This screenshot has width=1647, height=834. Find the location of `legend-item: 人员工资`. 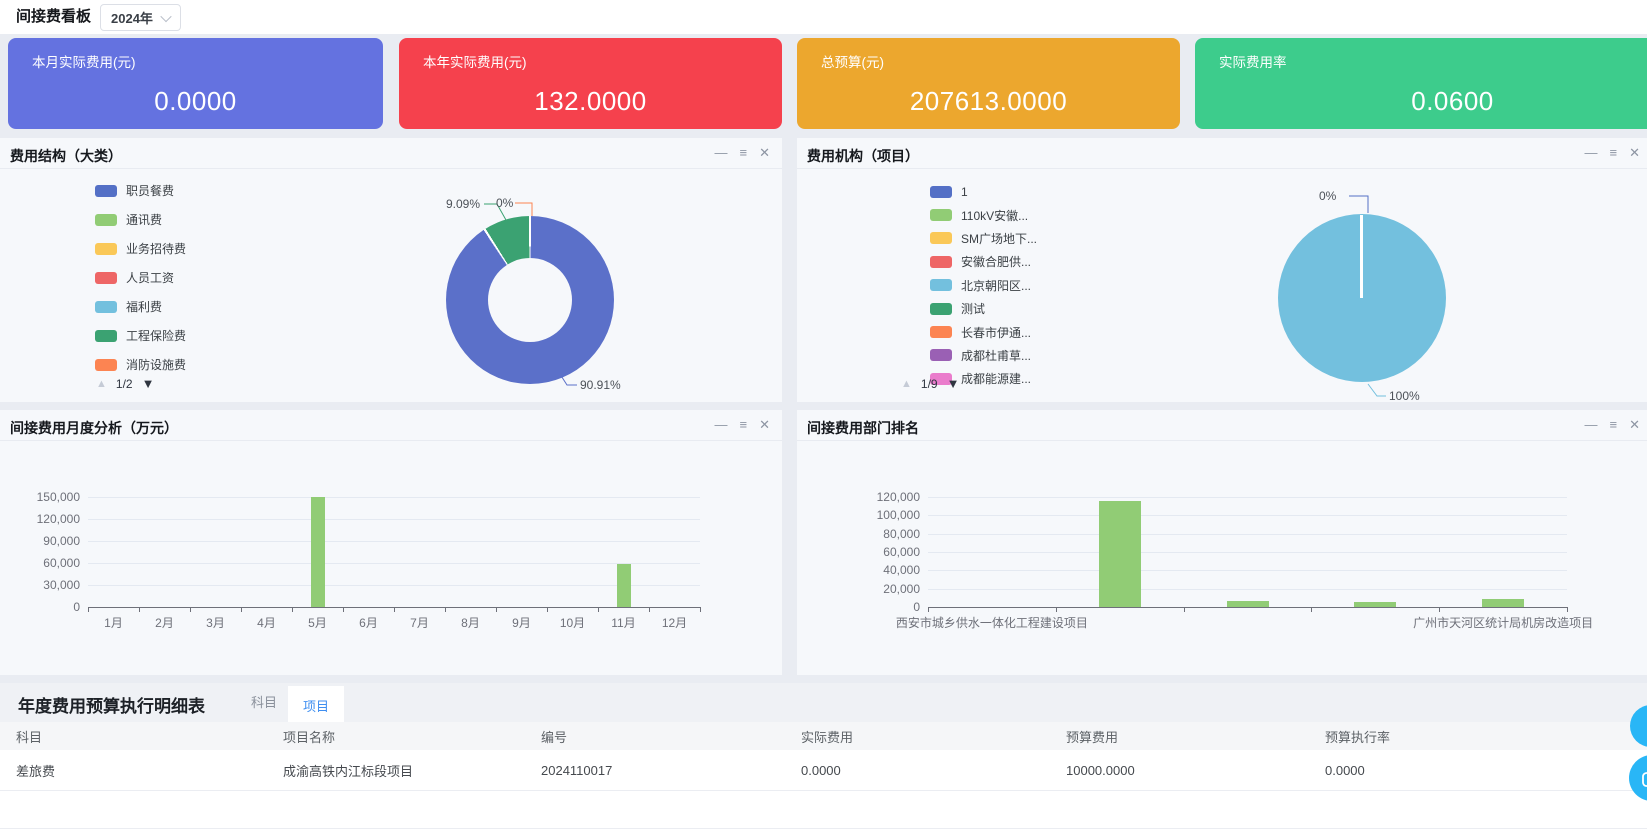

legend-item: 人员工资 is located at coordinates (140, 277).